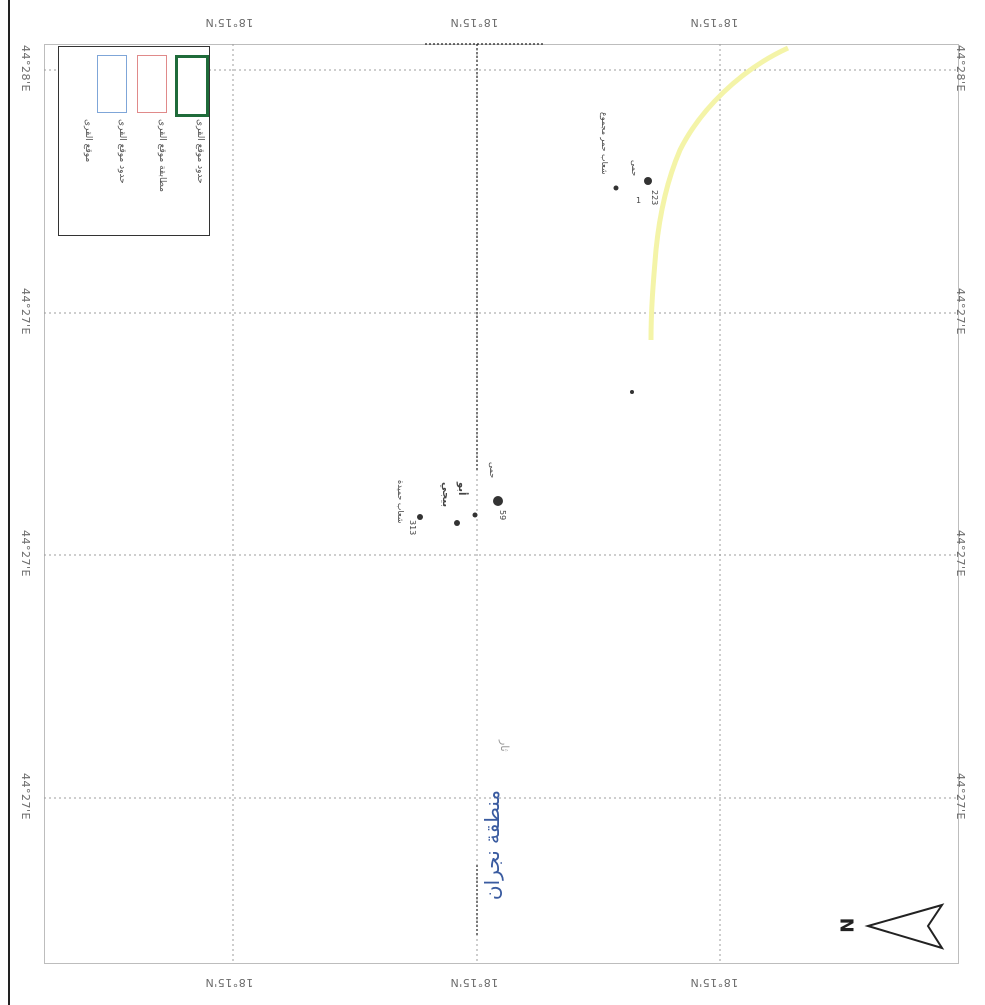  What do you see at coordinates (654, 198) in the screenshot?
I see `place-code-3: 223` at bounding box center [654, 198].